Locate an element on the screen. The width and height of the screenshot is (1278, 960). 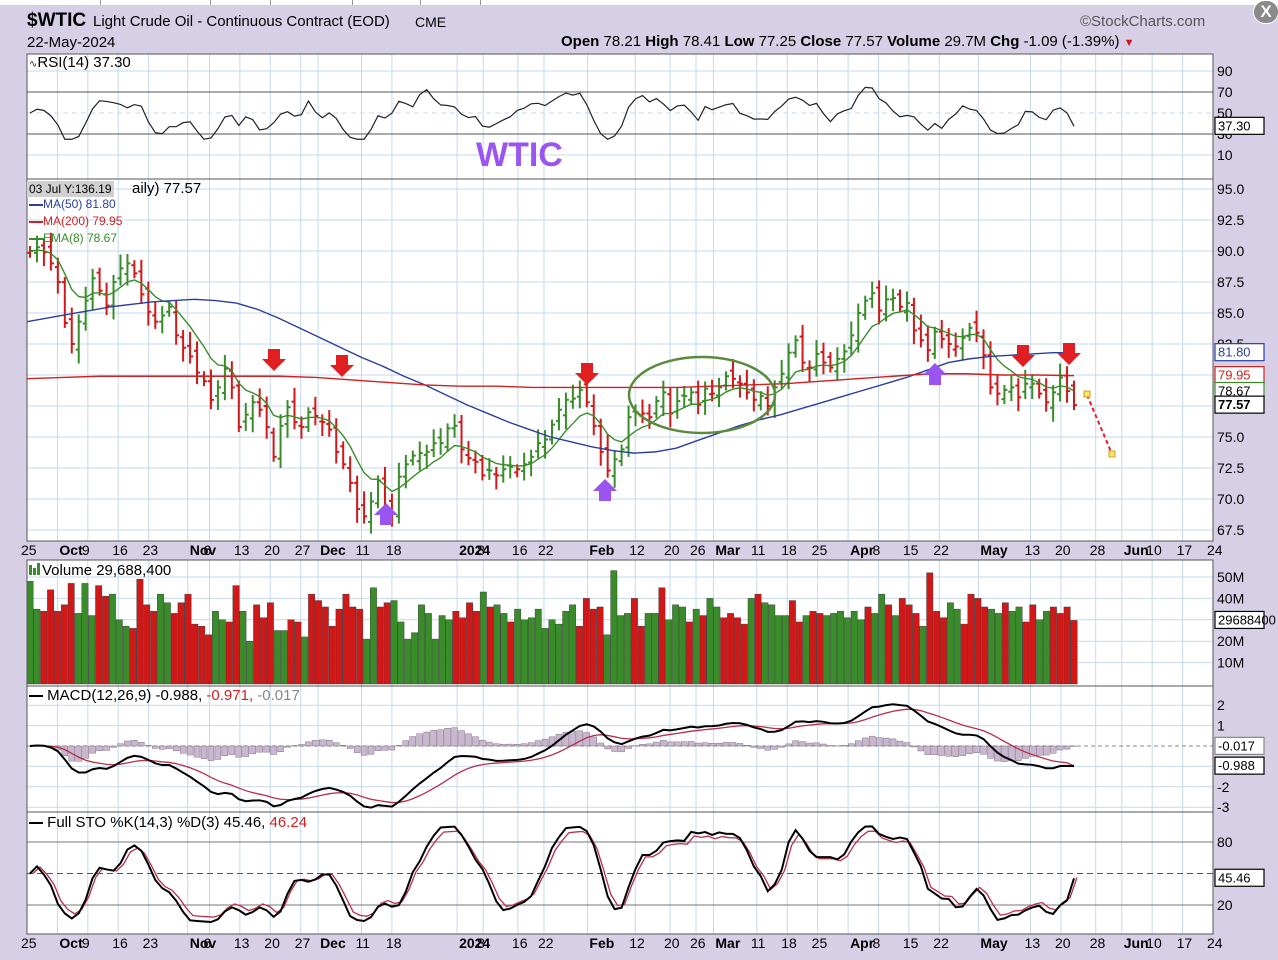
rsi-tick-label: 90 is located at coordinates (1225, 71).